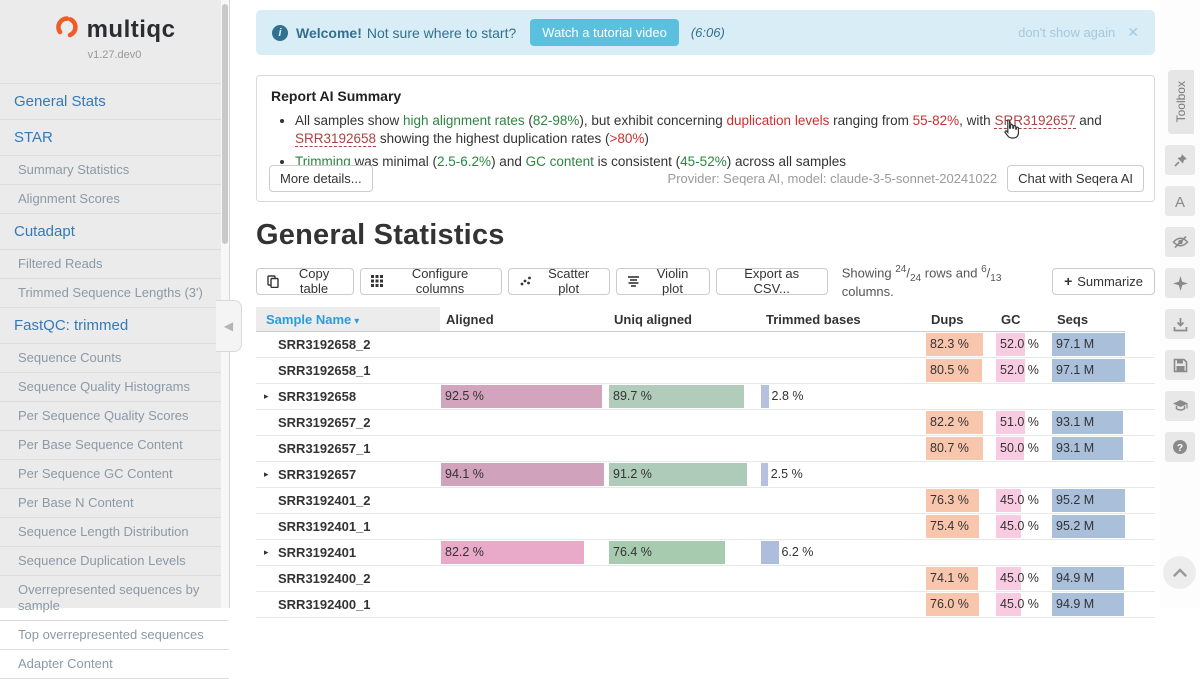 The width and height of the screenshot is (1200, 679). Describe the element at coordinates (705, 345) in the screenshot. I see `table-row: SRR3192658_2 82.3 % 52.0 % 97.1 M` at that location.